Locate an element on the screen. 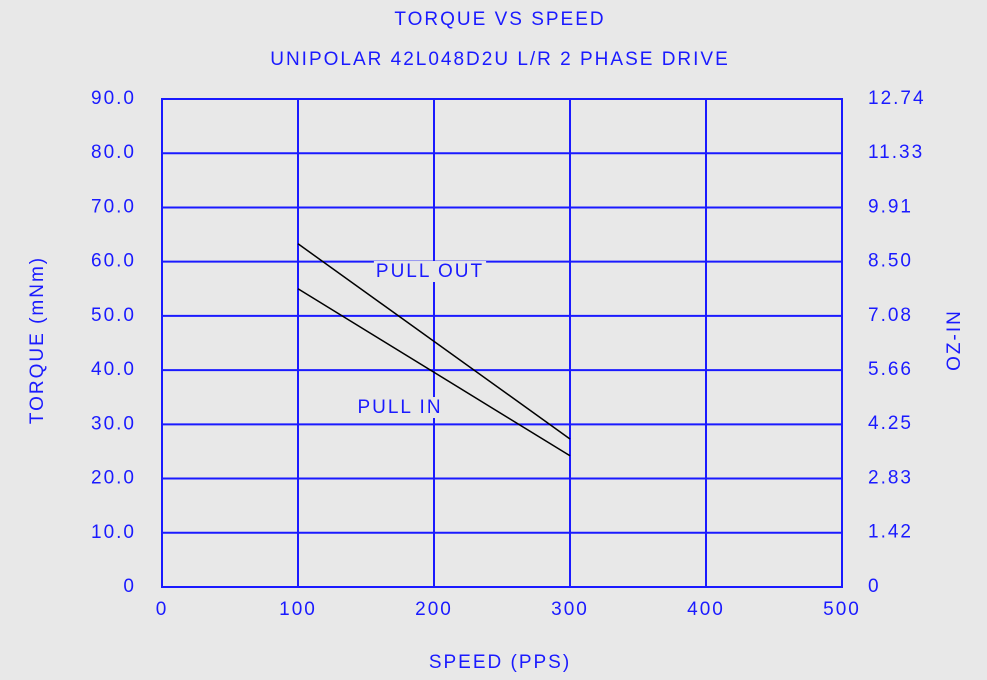 This screenshot has height=680, width=987. x-tick-label: 100 is located at coordinates (298, 609).